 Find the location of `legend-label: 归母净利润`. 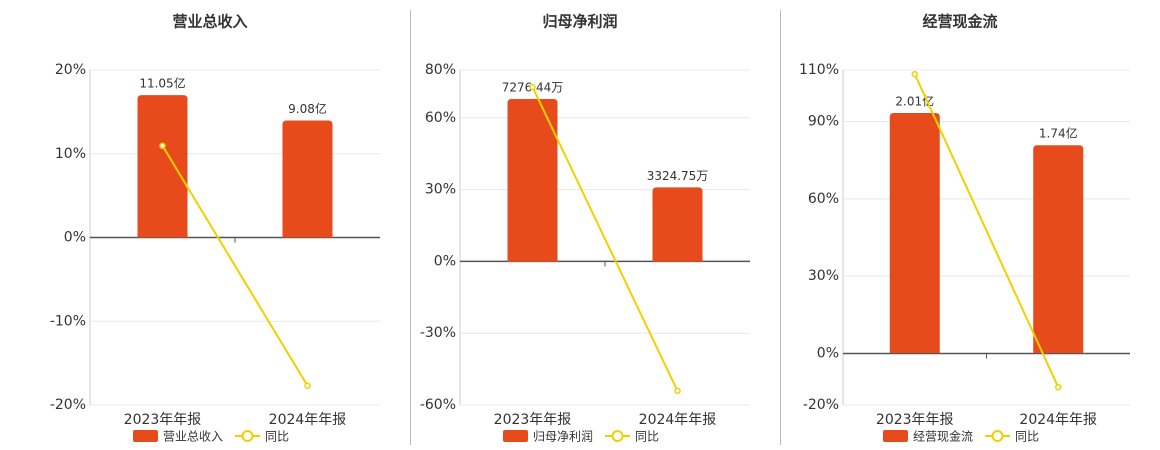

legend-label: 归母净利润 is located at coordinates (563, 437).